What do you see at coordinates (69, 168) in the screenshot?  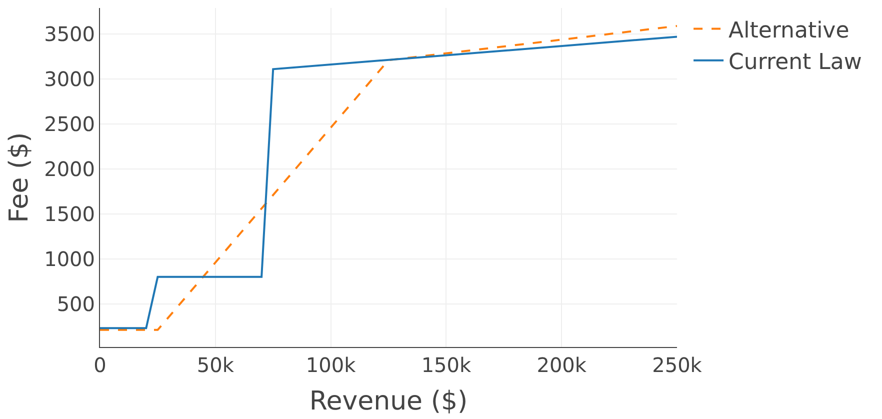 I see `y-tick-label: 2000` at bounding box center [69, 168].